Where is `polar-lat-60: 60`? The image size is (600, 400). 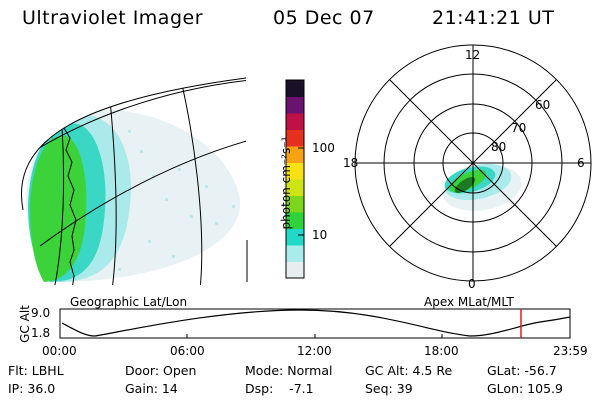 polar-lat-60: 60 is located at coordinates (543, 105).